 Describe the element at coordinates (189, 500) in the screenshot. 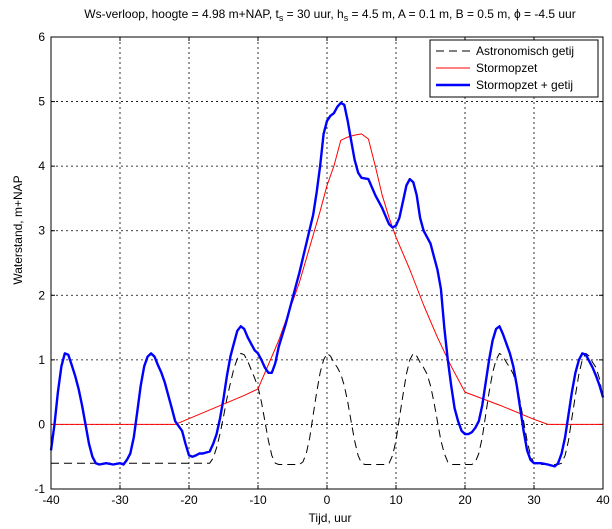

I see `x-tick-label: -20` at that location.